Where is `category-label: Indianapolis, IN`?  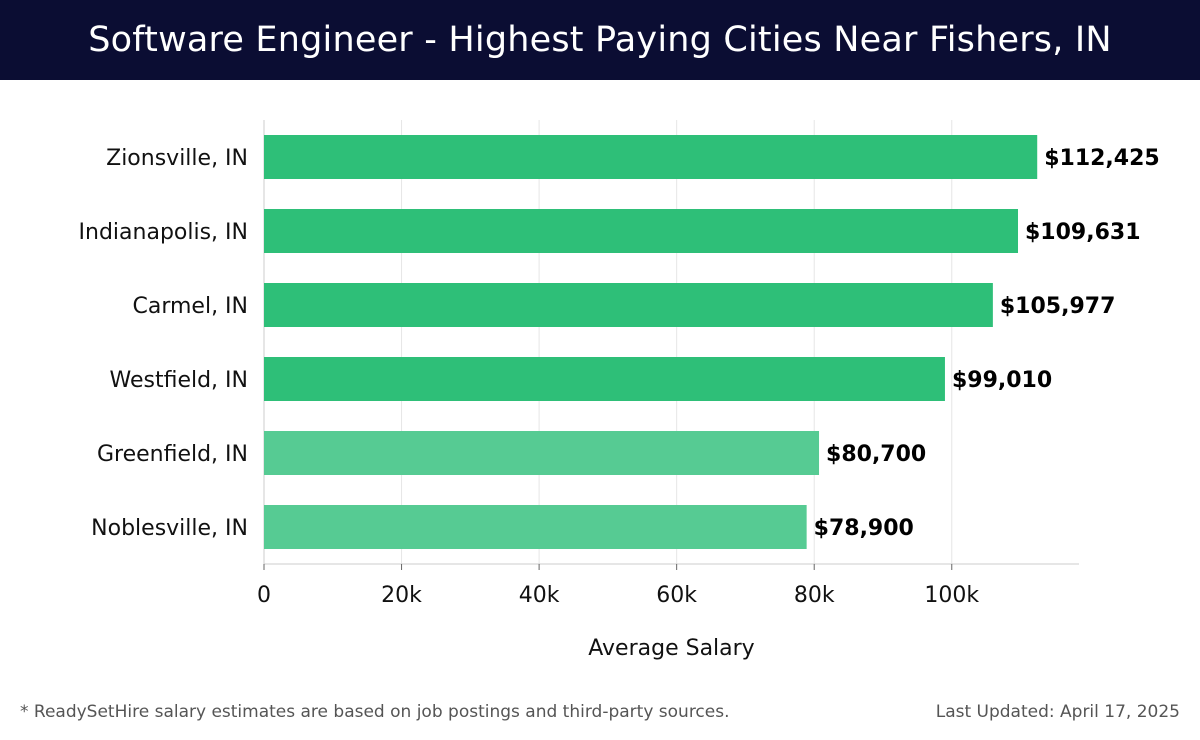
category-label: Indianapolis, IN is located at coordinates (163, 232).